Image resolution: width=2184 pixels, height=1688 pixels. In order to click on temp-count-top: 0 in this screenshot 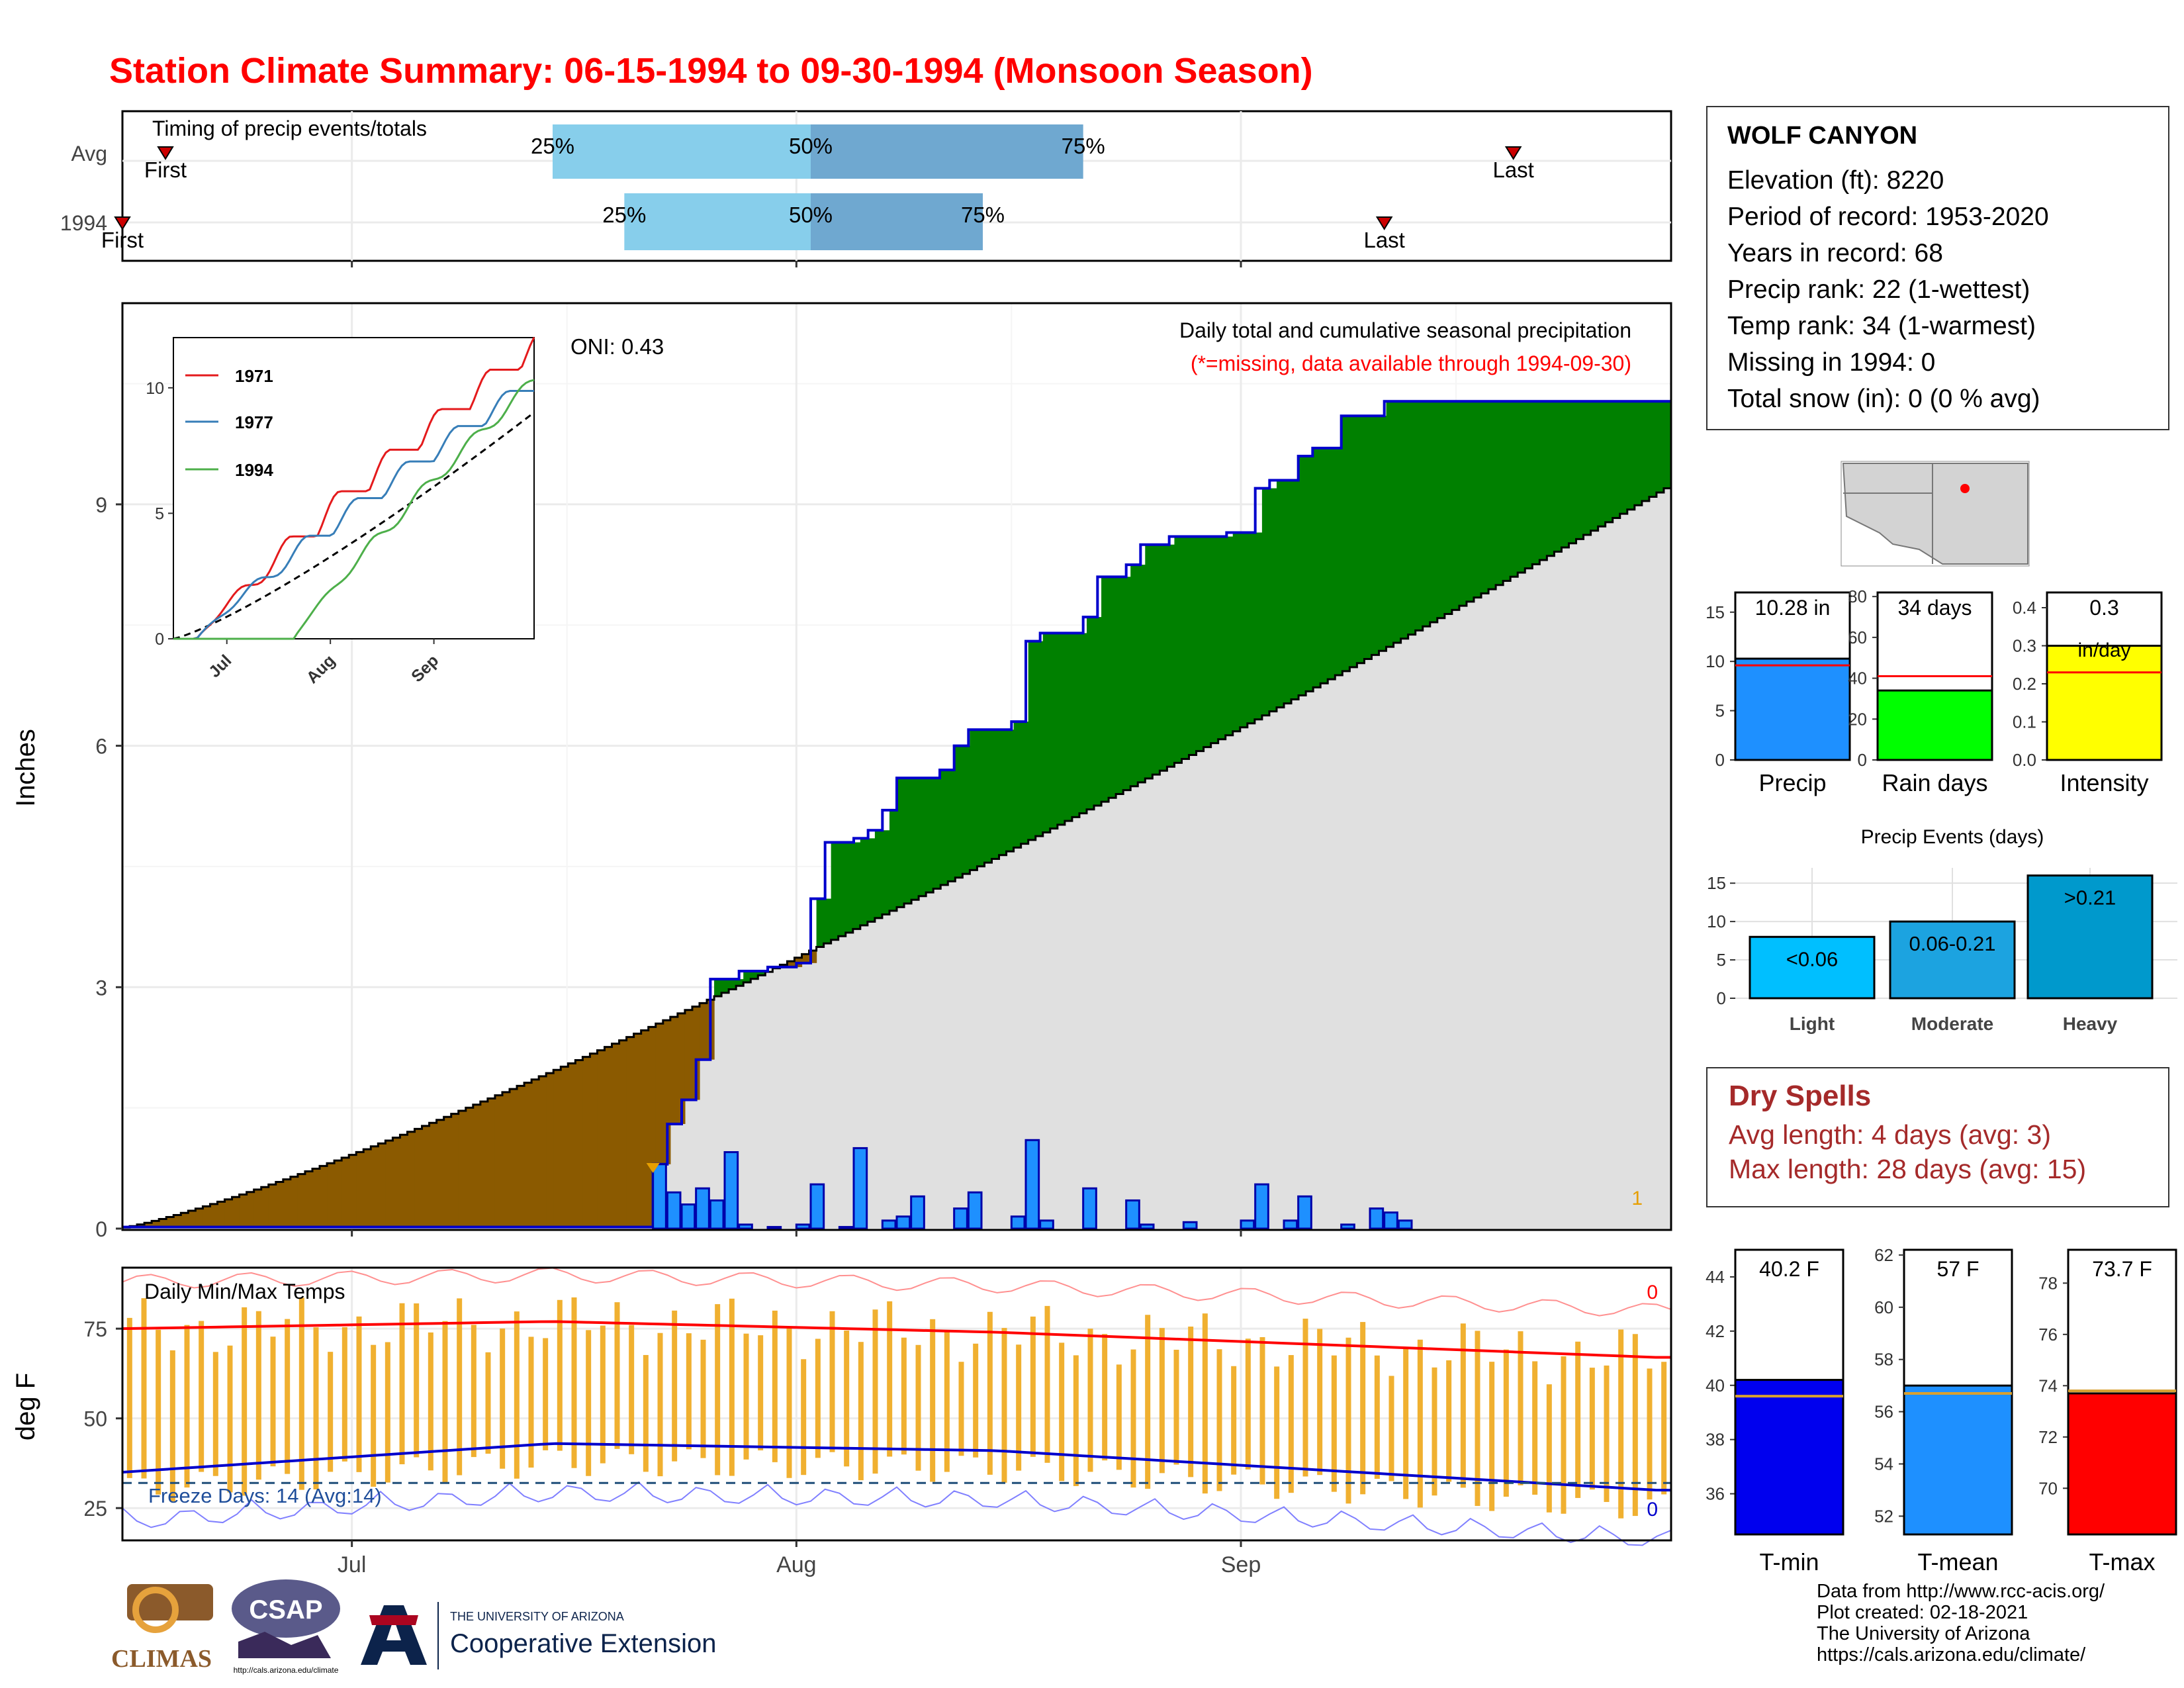, I will do `click(1652, 1292)`.